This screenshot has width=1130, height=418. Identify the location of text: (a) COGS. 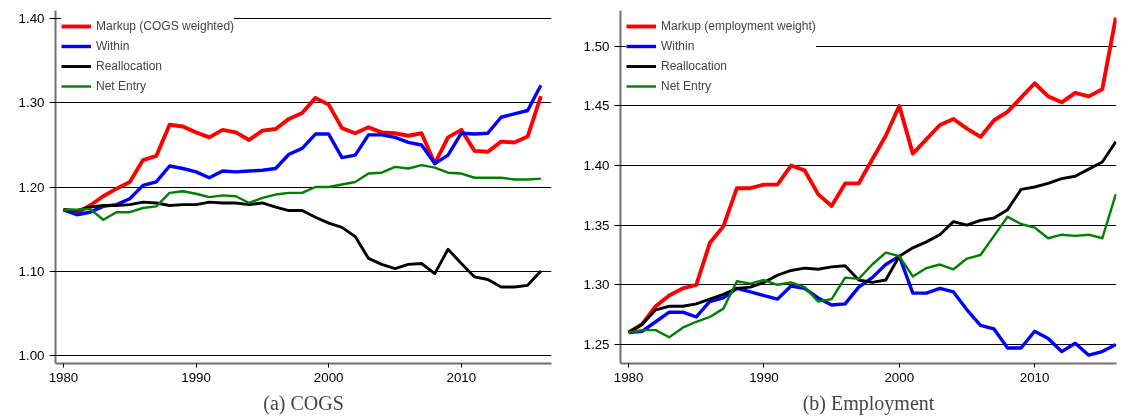
(303, 403).